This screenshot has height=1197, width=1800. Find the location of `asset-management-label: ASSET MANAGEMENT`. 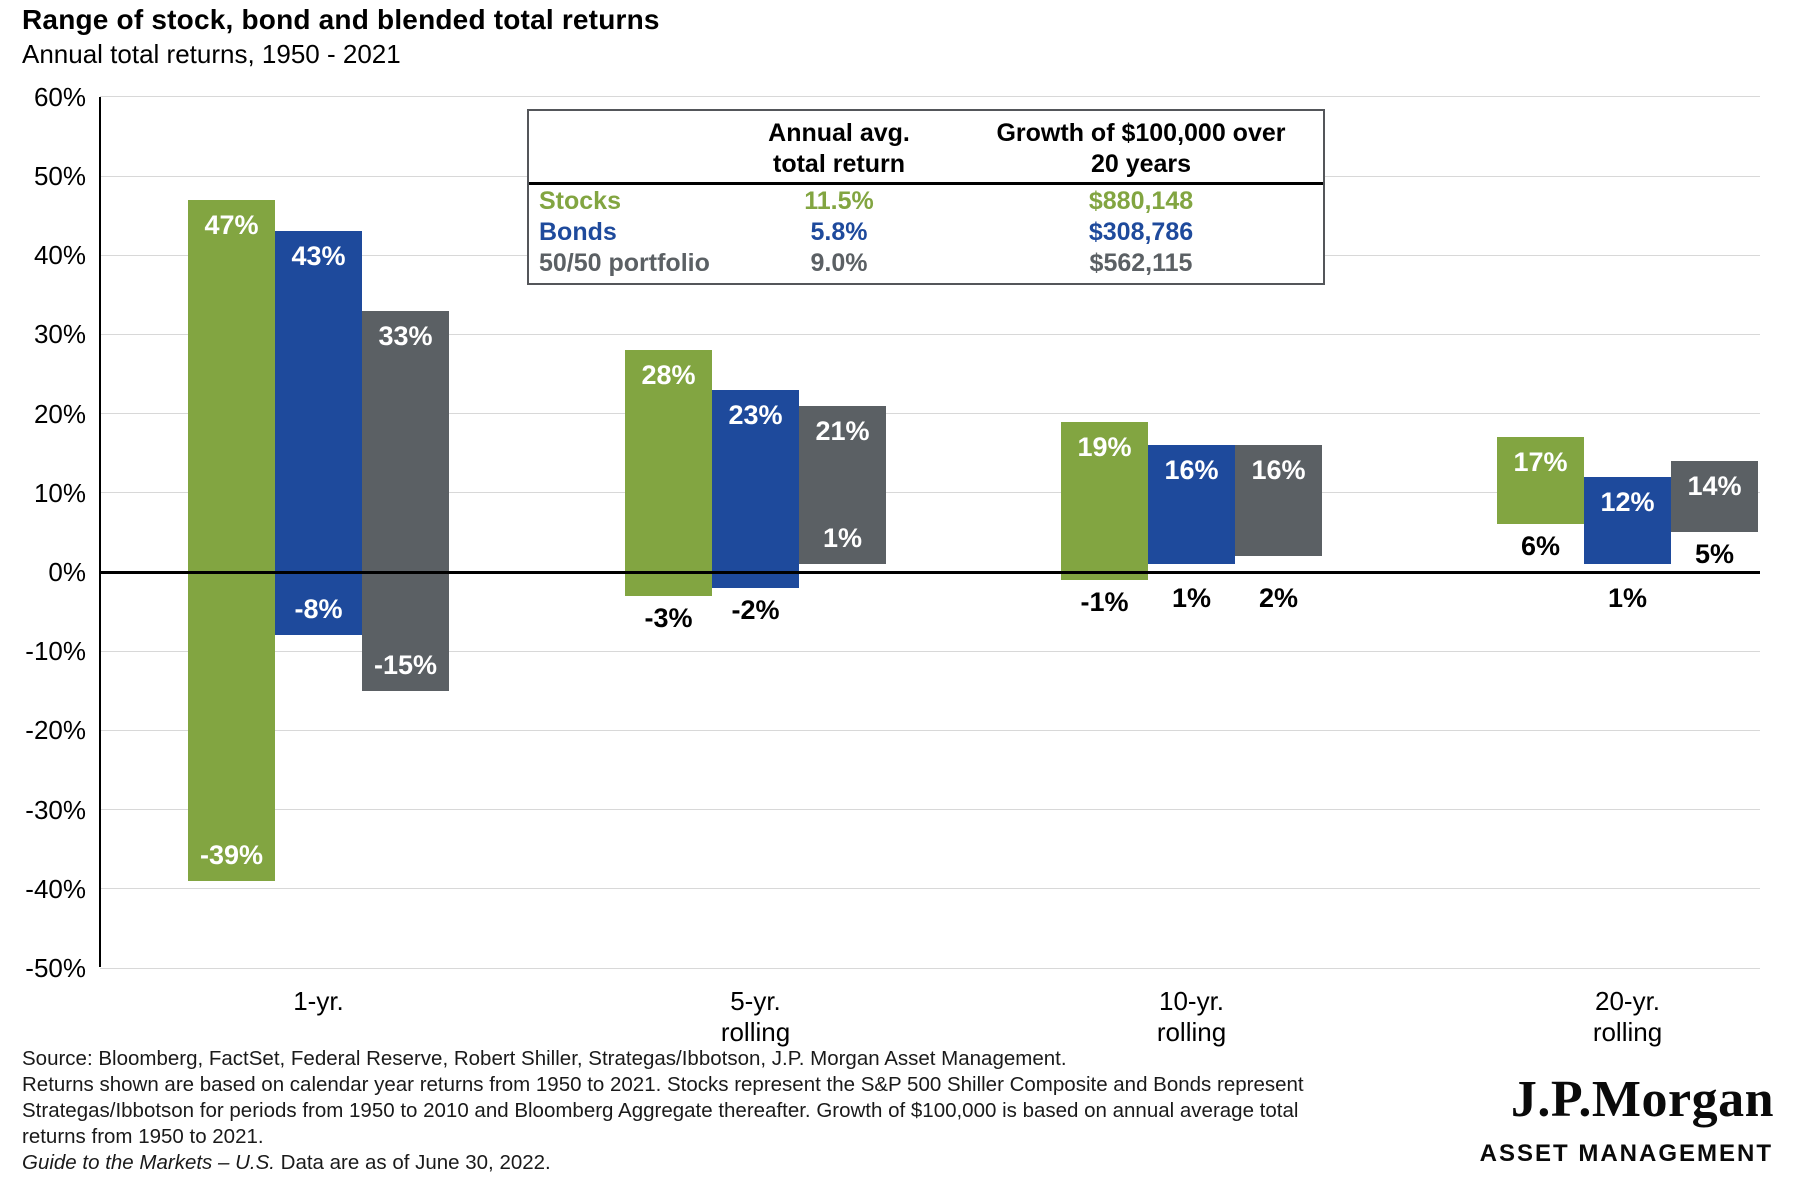

asset-management-label: ASSET MANAGEMENT is located at coordinates (1626, 1153).